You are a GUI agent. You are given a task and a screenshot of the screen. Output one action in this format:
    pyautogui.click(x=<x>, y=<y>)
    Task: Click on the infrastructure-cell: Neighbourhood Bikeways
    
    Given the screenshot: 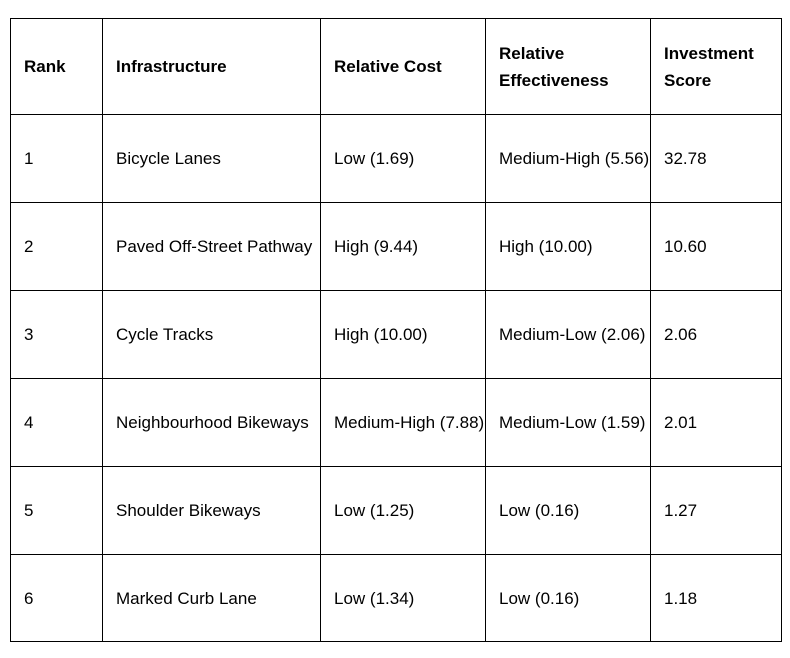 What is the action you would take?
    pyautogui.click(x=211, y=422)
    